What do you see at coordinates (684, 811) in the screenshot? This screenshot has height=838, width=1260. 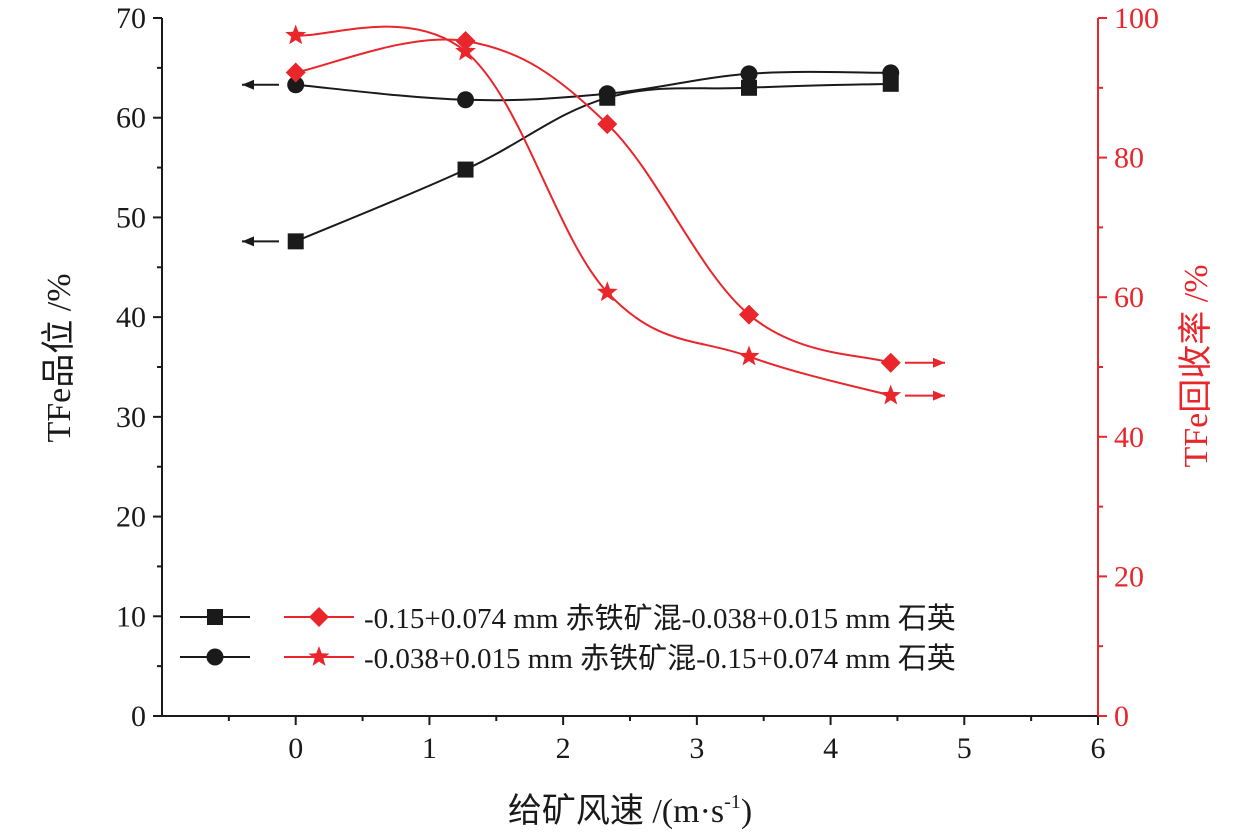 I see `x-axis-label-unit: /(m·s` at bounding box center [684, 811].